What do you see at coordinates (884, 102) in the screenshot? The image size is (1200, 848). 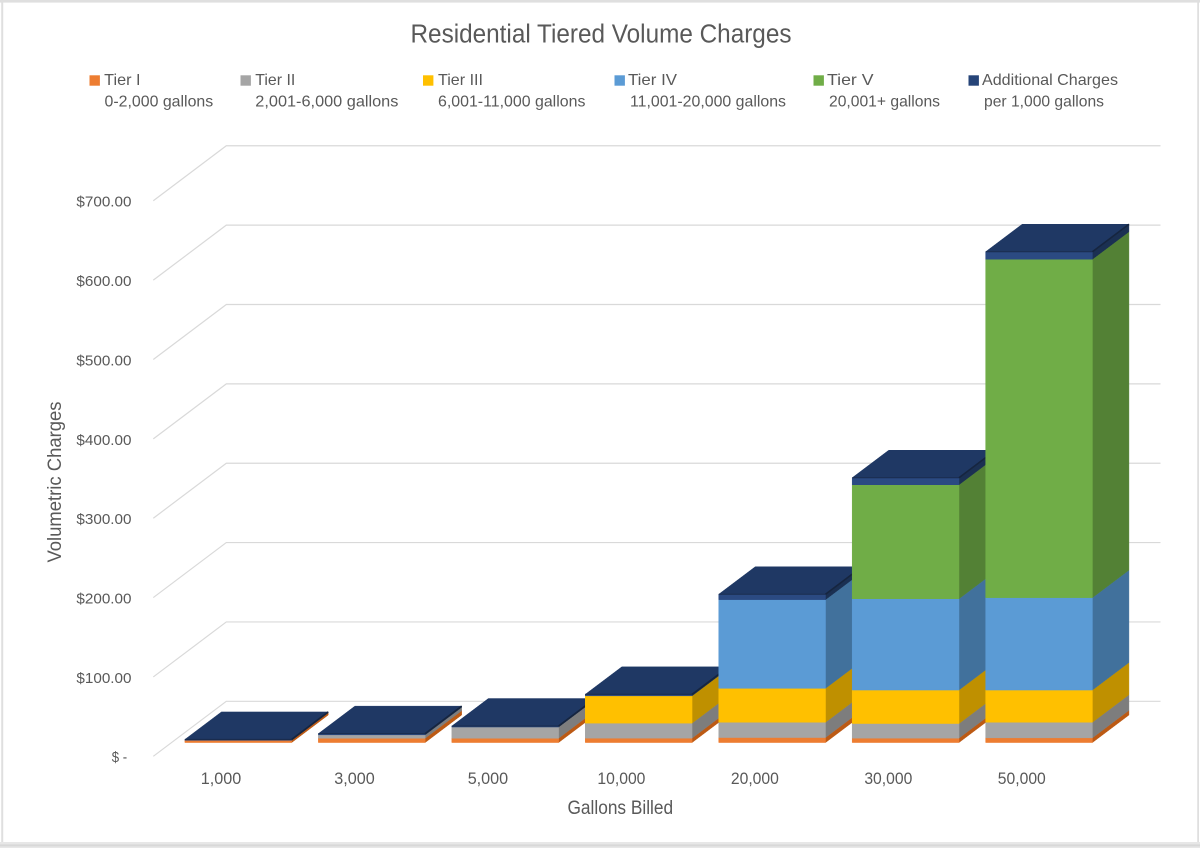 I see `svg-text: 20,001+ gallons` at bounding box center [884, 102].